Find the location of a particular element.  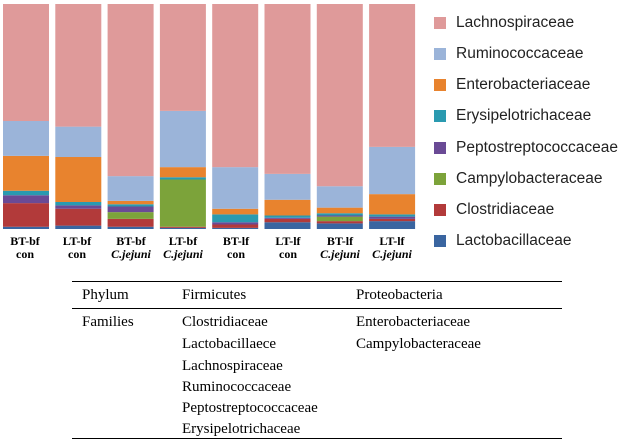

legend-item-lactobacillaceae: Lactobacillaceae is located at coordinates (502, 241).